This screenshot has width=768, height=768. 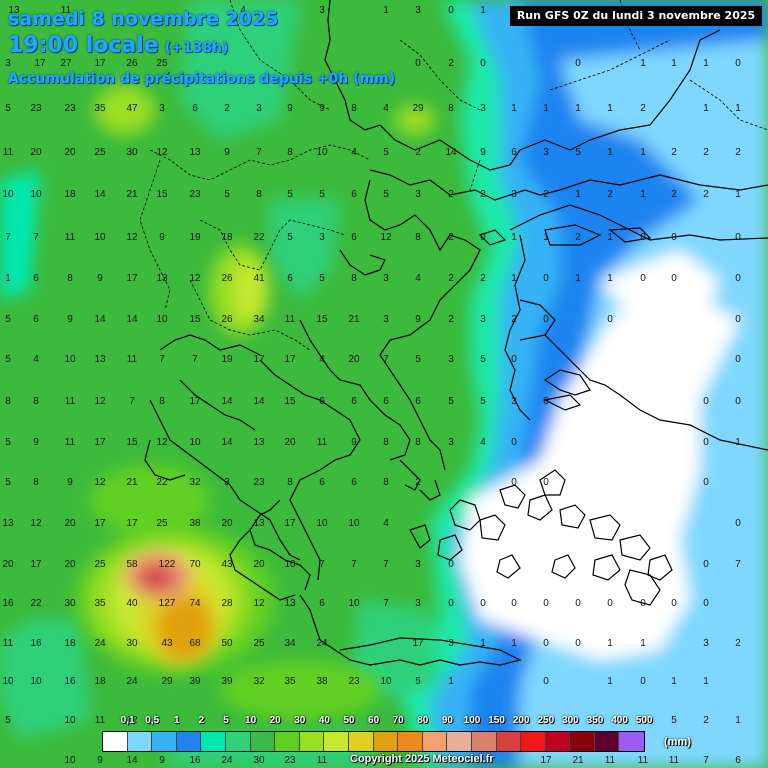 I want to click on grid-value: 28, so click(x=227, y=603).